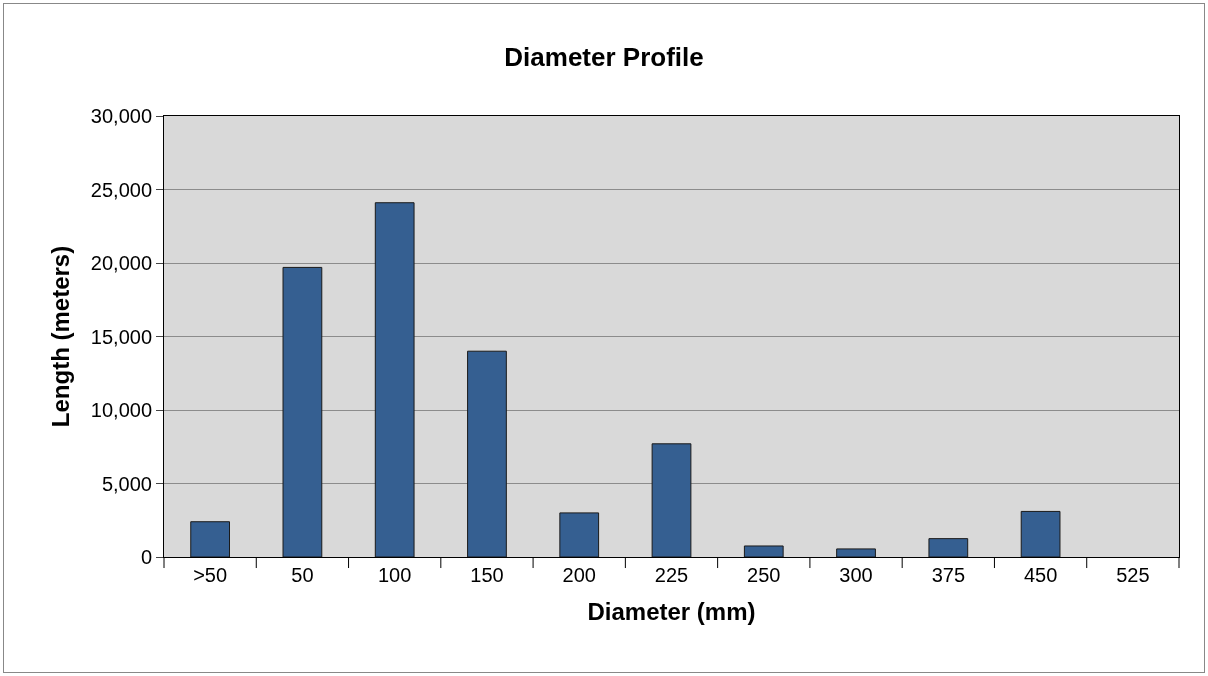 This screenshot has height=676, width=1208. What do you see at coordinates (394, 575) in the screenshot?
I see `x-tick-label: 100` at bounding box center [394, 575].